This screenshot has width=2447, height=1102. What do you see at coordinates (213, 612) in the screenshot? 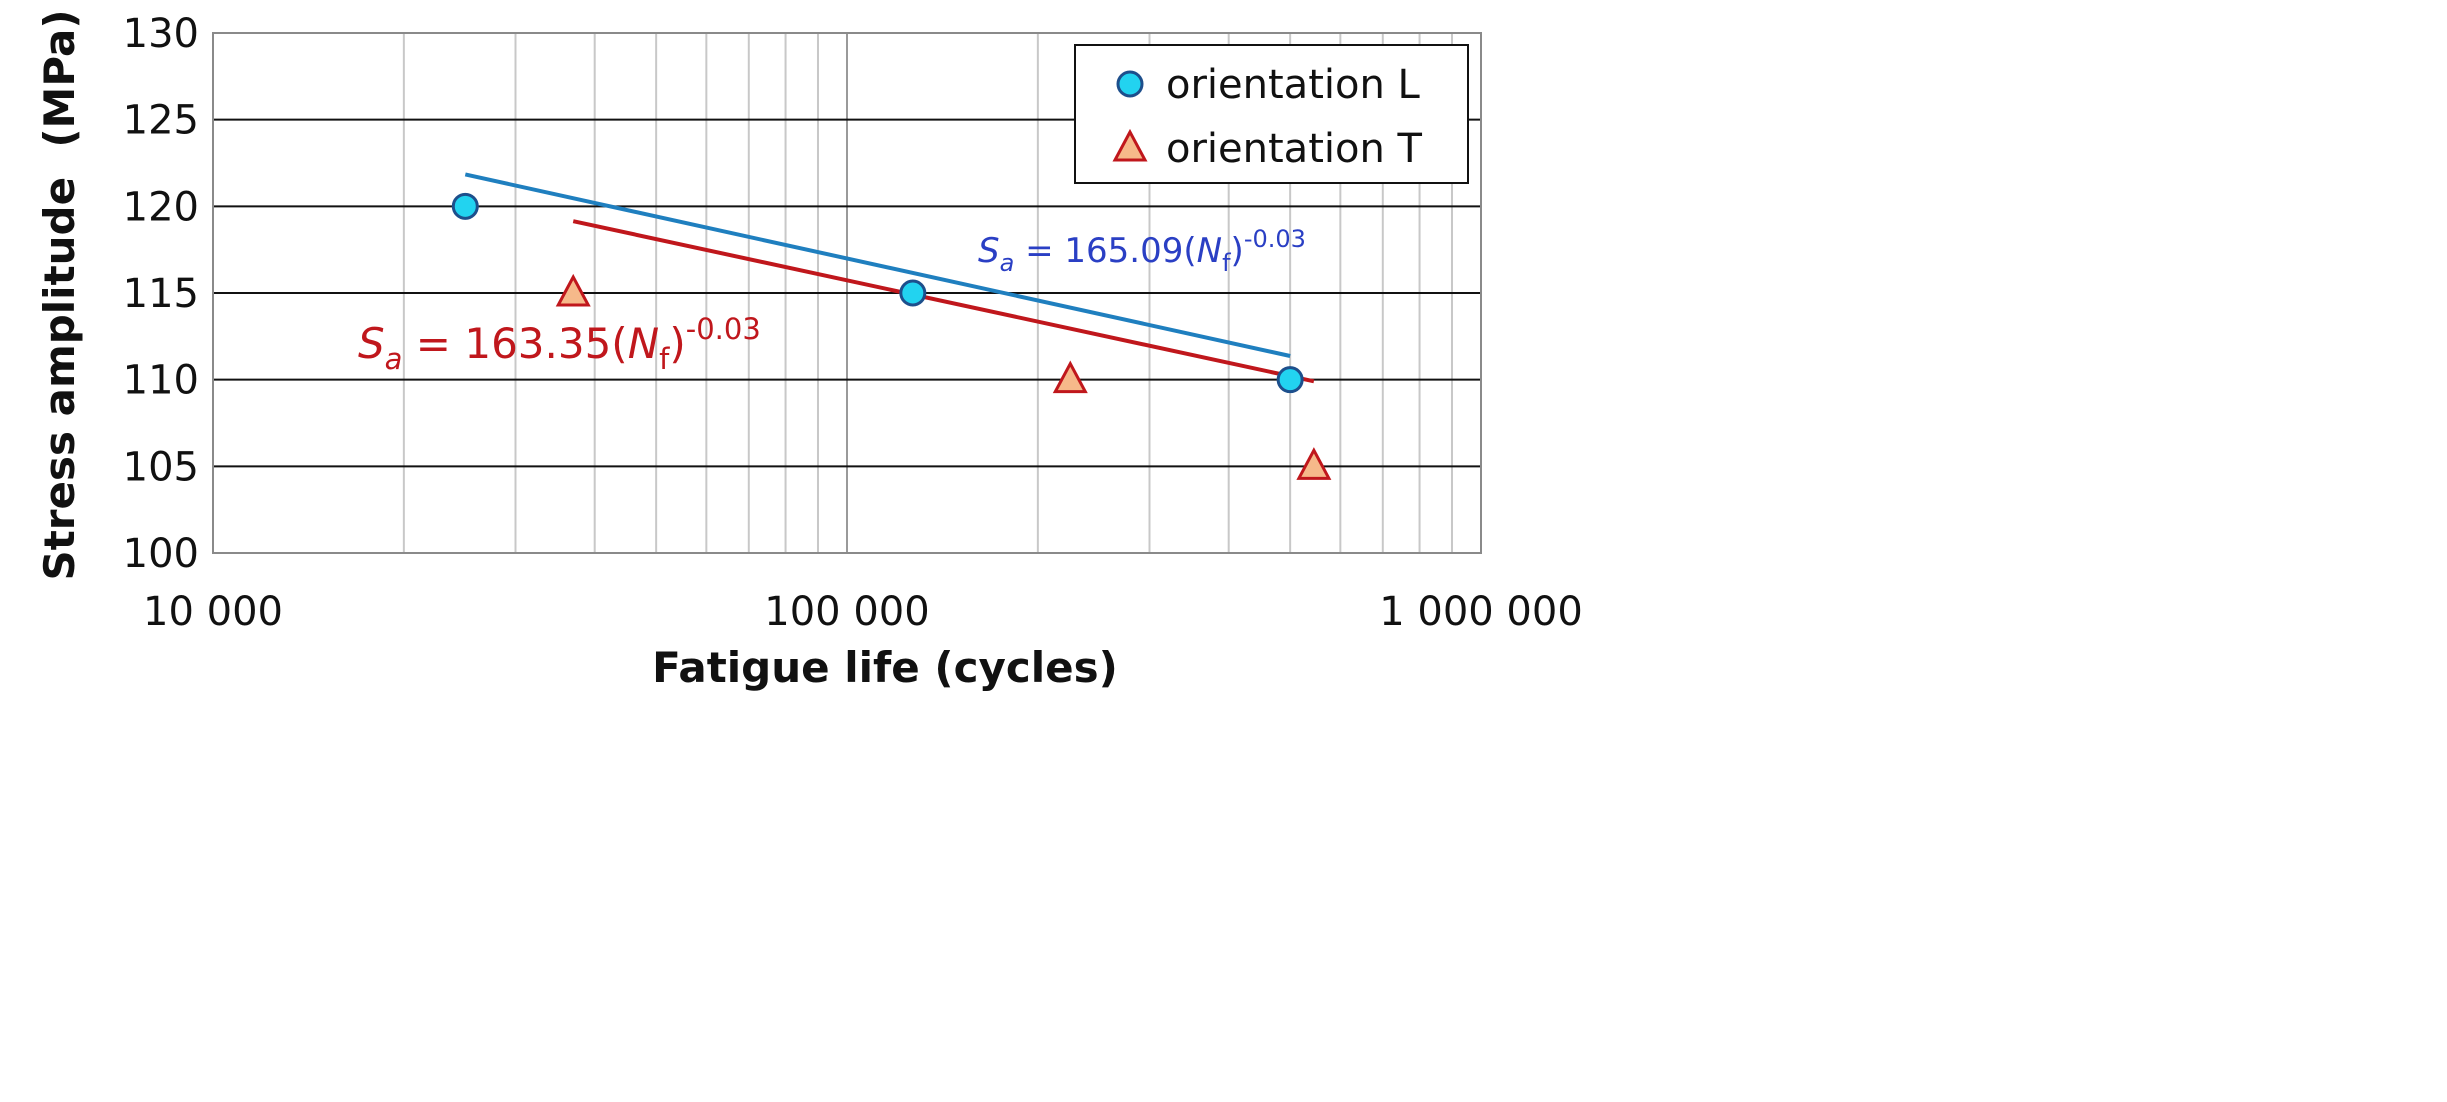
I see `x-tick-label: 10 000` at bounding box center [213, 612].